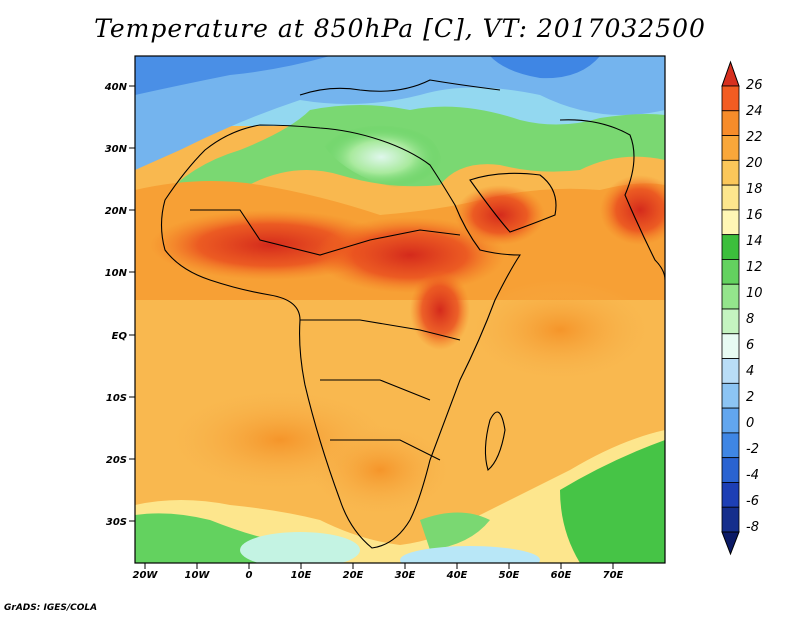 The height and width of the screenshot is (618, 800). What do you see at coordinates (752, 475) in the screenshot?
I see `colorbar-label: -4` at bounding box center [752, 475].